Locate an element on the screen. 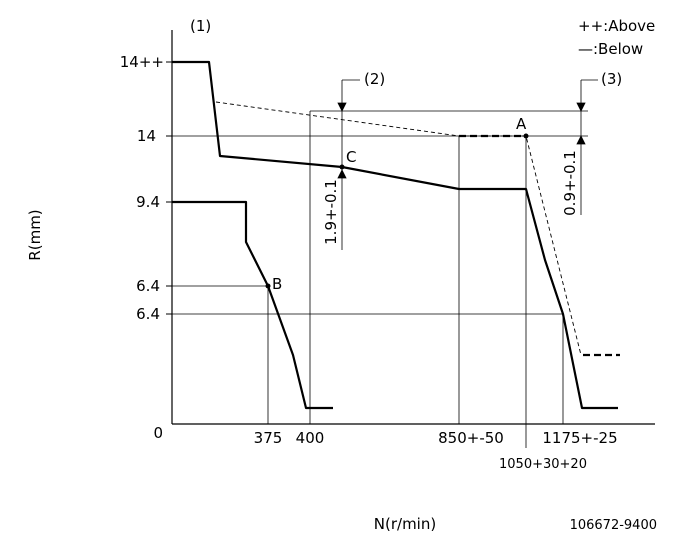  drawing-code: 106672-9400 is located at coordinates (613, 525).